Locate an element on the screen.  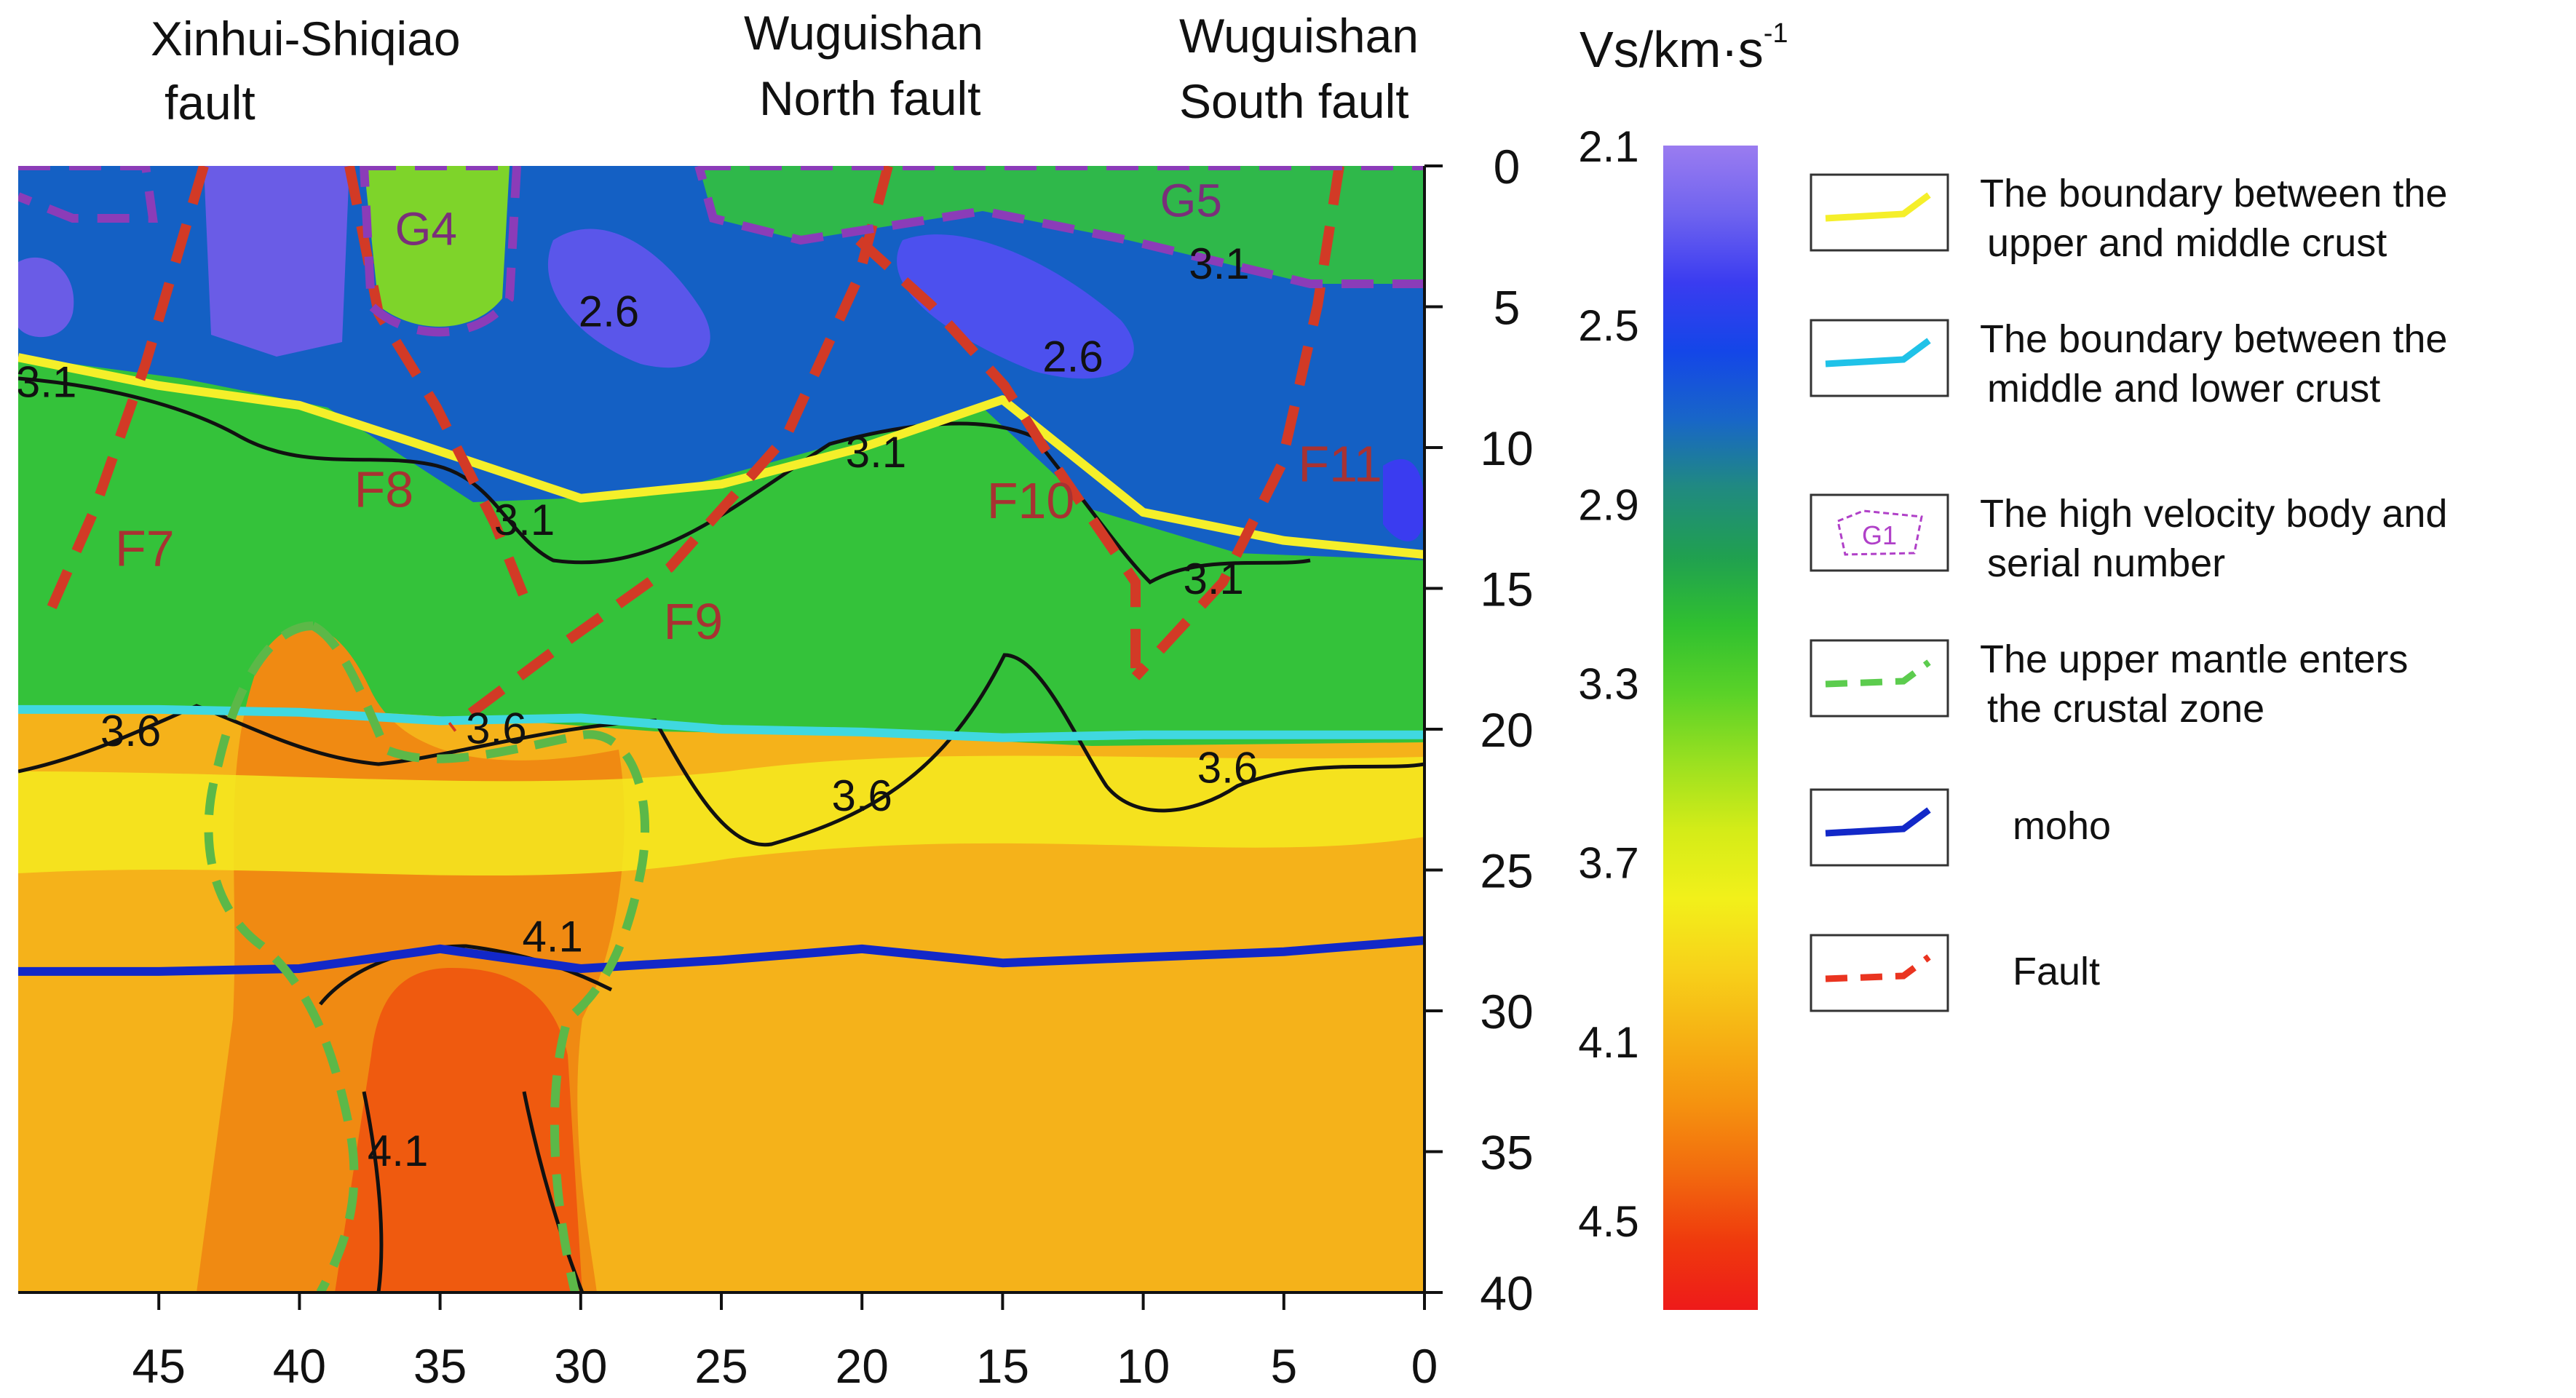
legend-label: The high velocity body and is located at coordinates (2213, 514).